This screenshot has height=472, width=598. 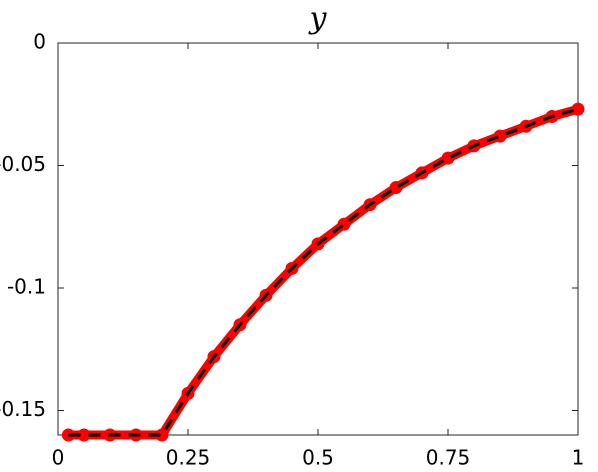 What do you see at coordinates (23, 164) in the screenshot?
I see `y-tick-label: -0.05` at bounding box center [23, 164].